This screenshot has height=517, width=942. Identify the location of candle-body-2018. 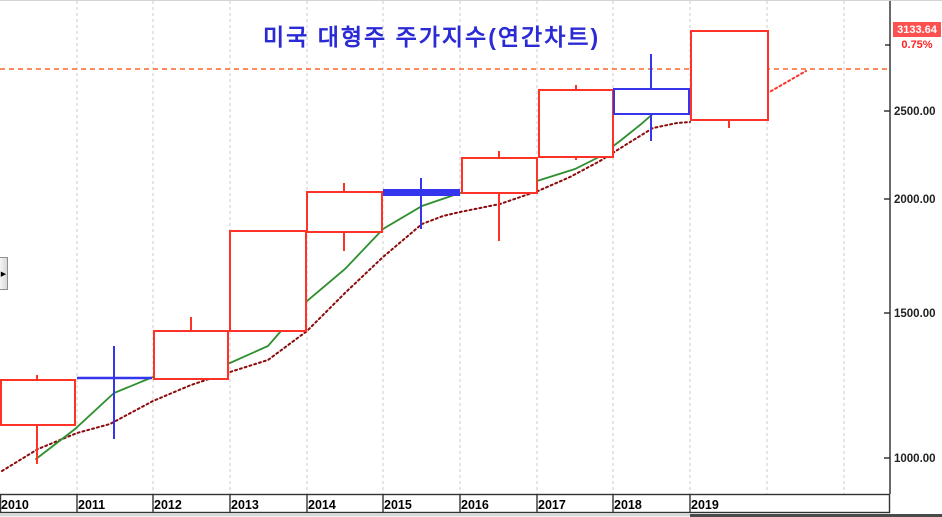
(651, 101).